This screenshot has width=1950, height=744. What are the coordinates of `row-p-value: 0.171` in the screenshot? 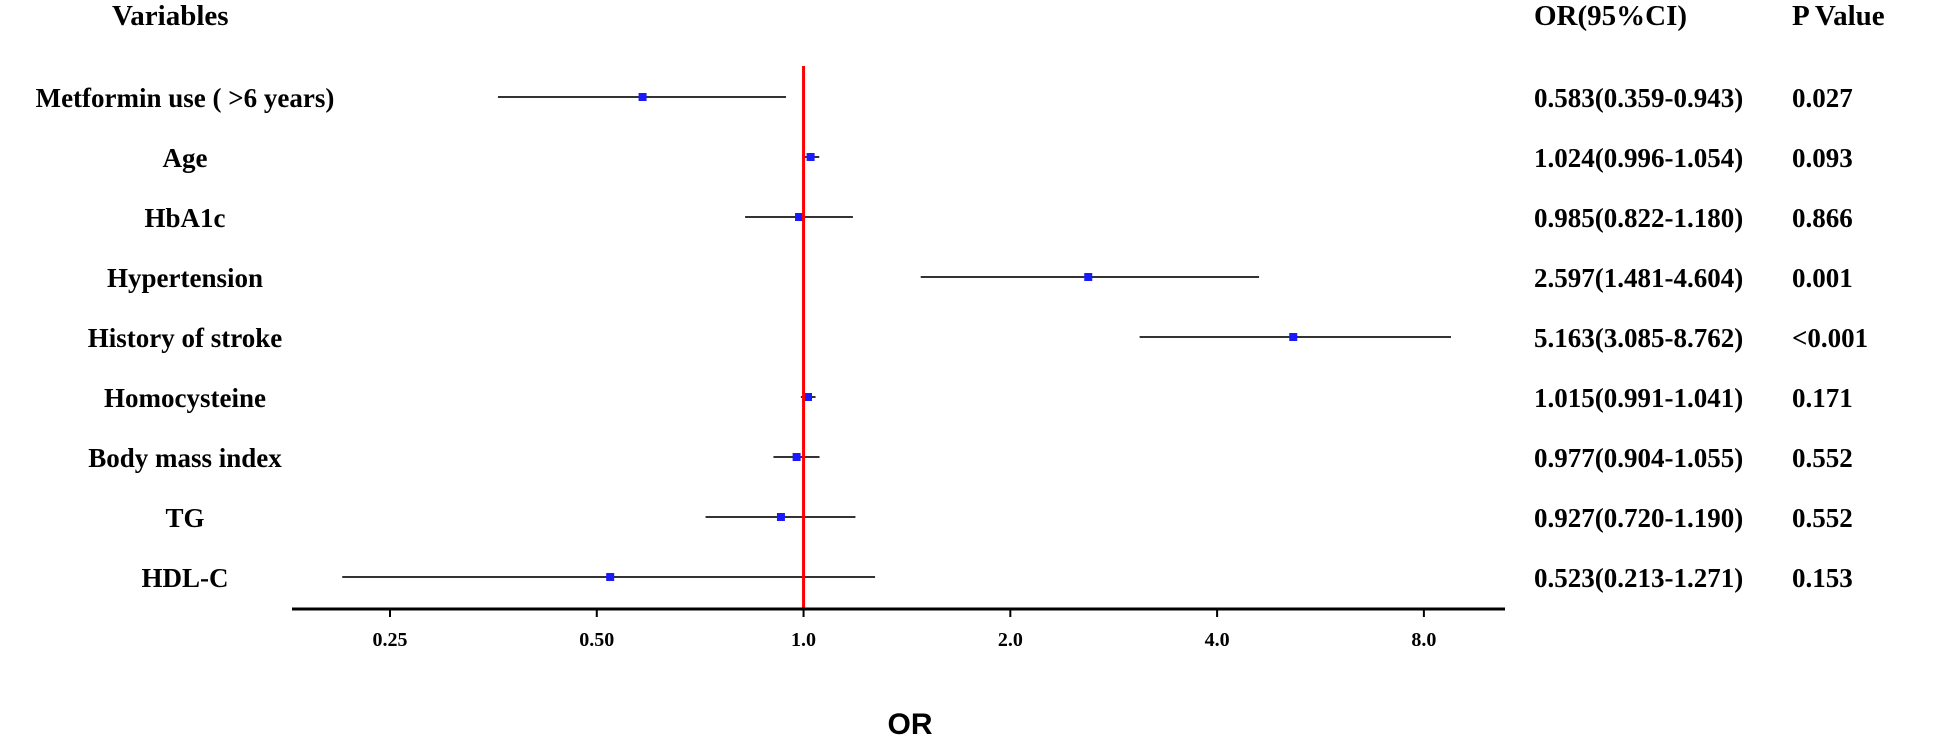 It's located at (1822, 398).